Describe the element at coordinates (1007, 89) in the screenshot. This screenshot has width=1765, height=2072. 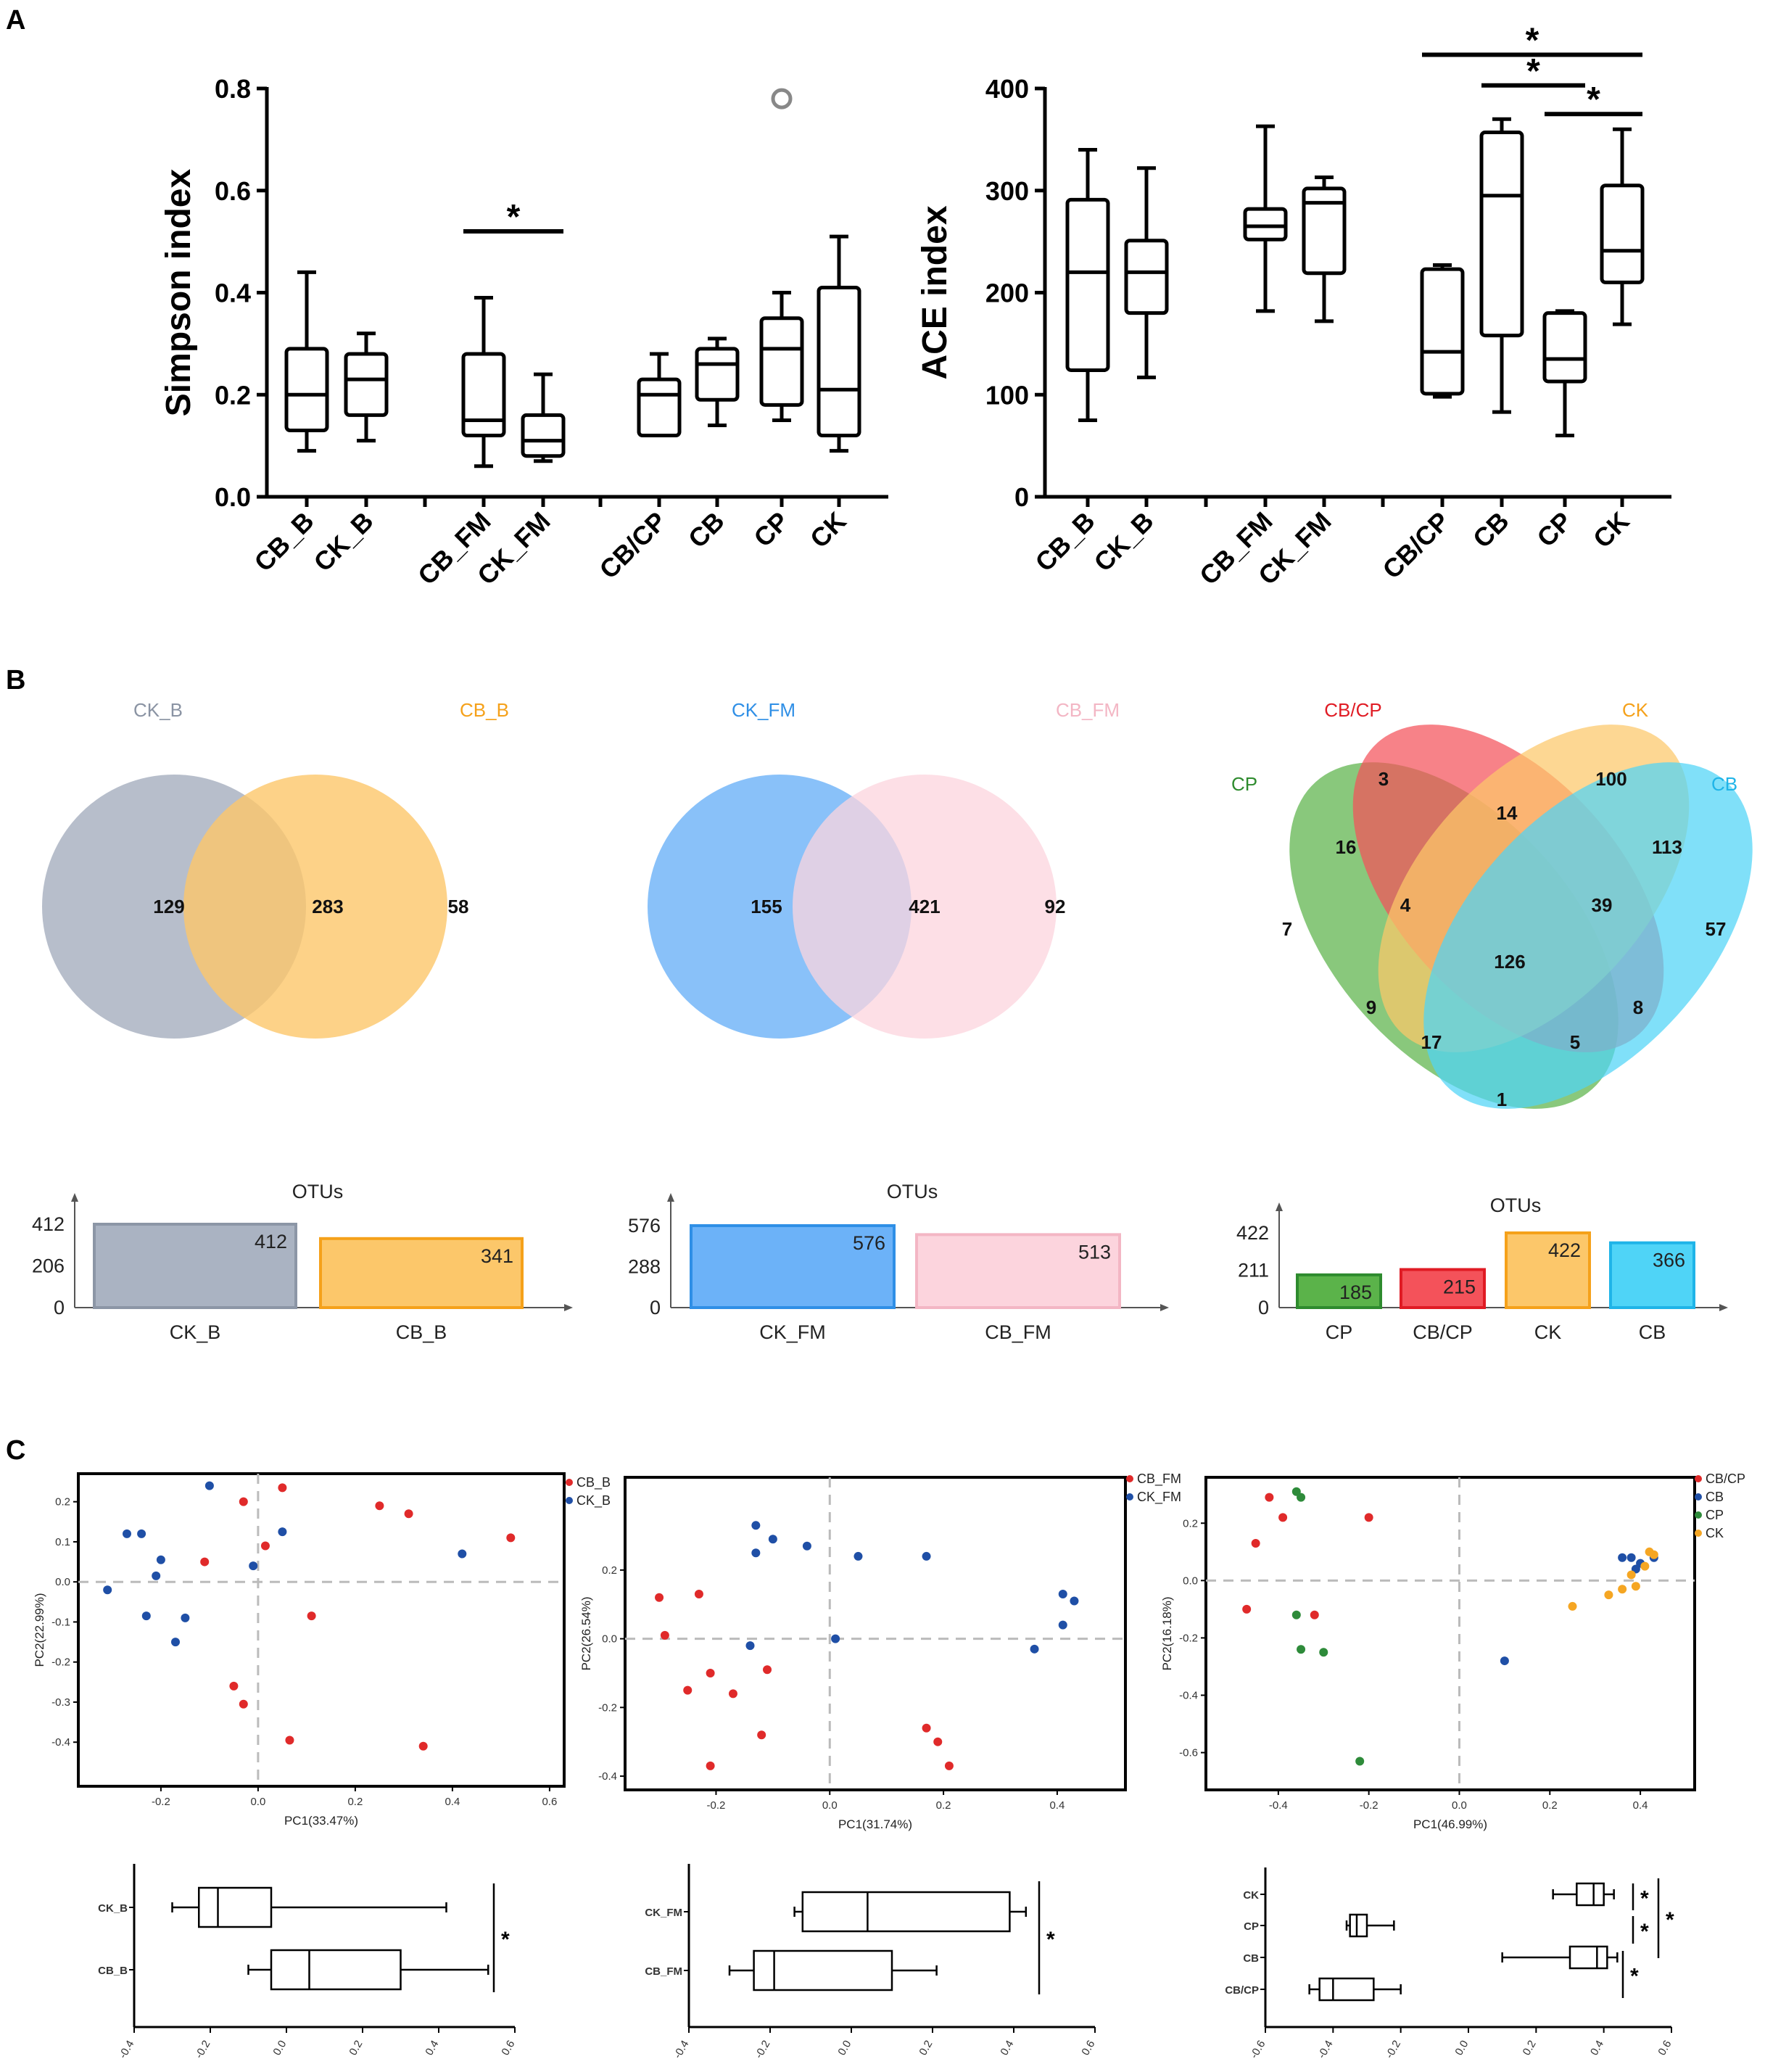
I see `y-tick-label: 400` at that location.